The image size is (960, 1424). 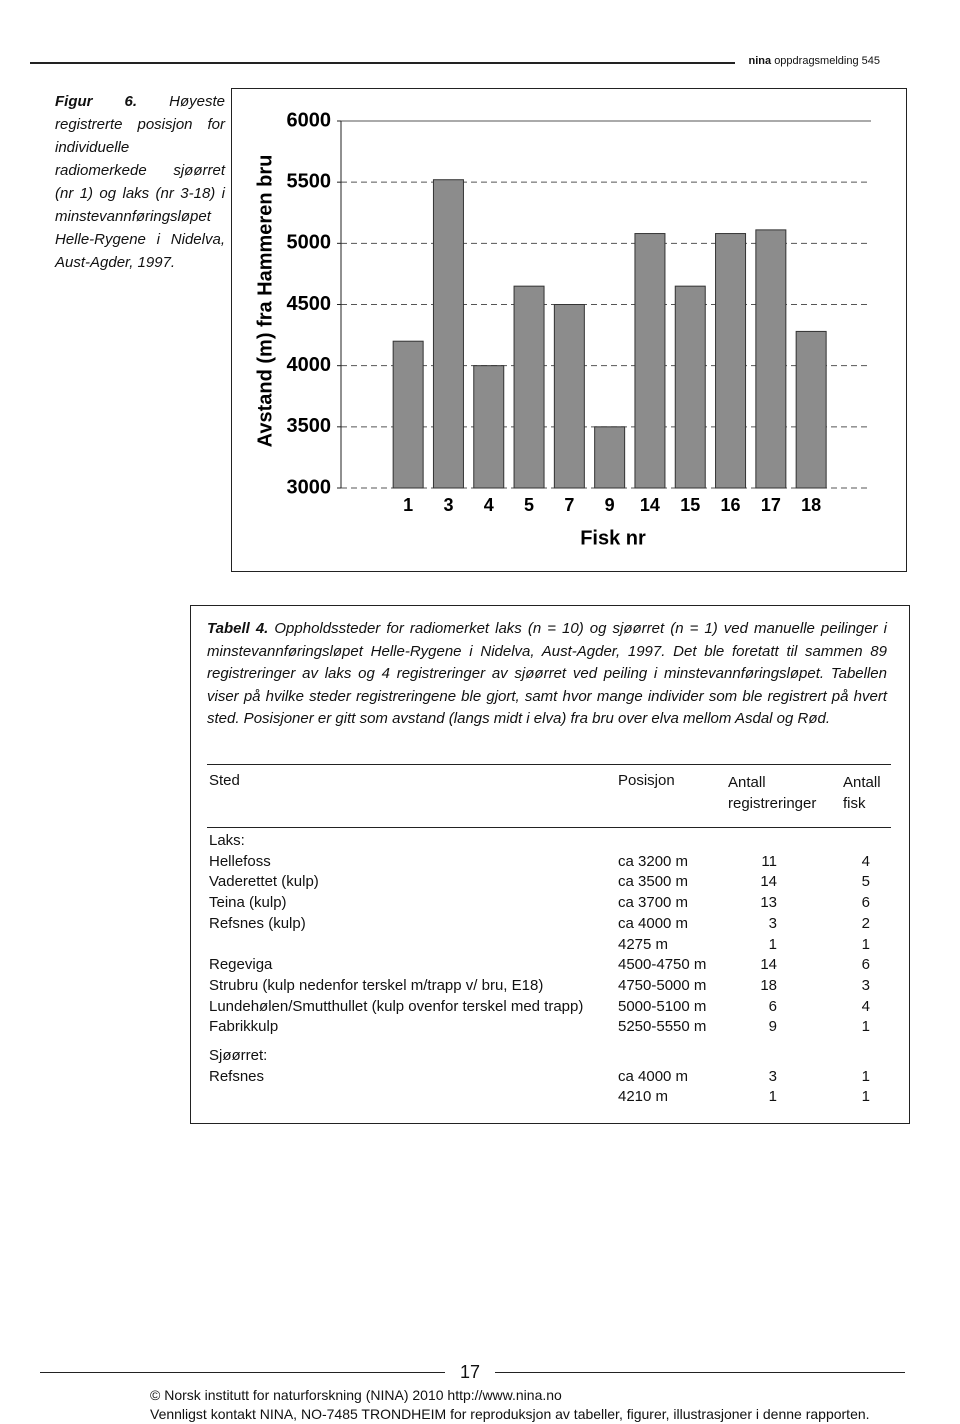 What do you see at coordinates (309, 304) in the screenshot?
I see `y-tick-label: 4500` at bounding box center [309, 304].